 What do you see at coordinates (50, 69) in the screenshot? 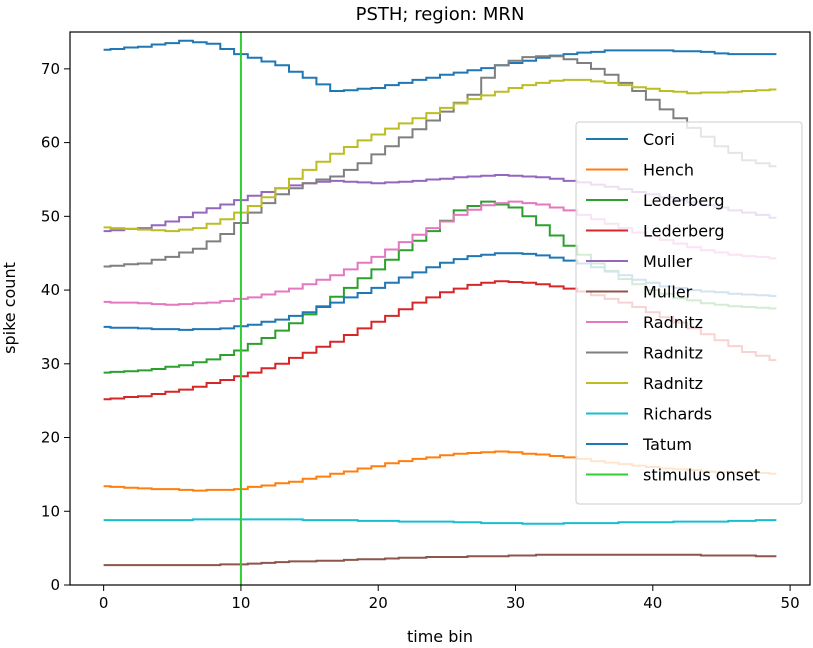
I see `y-tick-label: 70` at bounding box center [50, 69].